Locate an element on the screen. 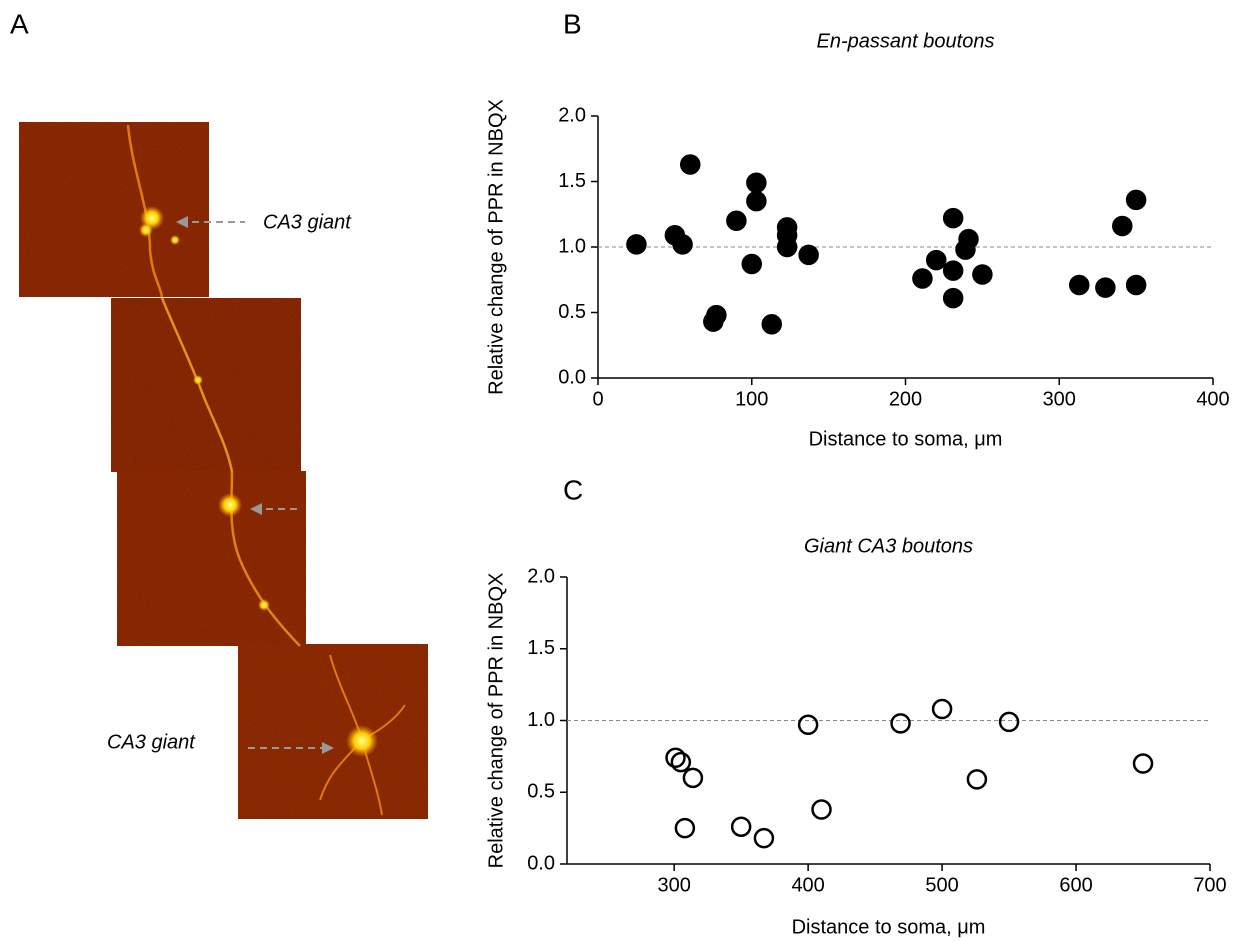  panel-label: A is located at coordinates (19, 23).